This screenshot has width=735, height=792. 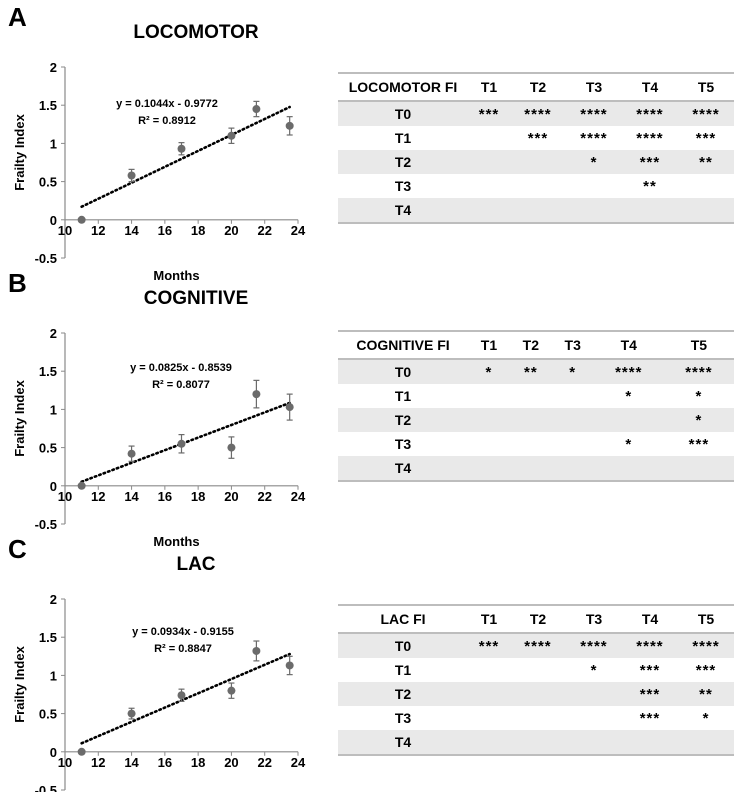 I want to click on table-row: T1 * *** ***, so click(x=536, y=670).